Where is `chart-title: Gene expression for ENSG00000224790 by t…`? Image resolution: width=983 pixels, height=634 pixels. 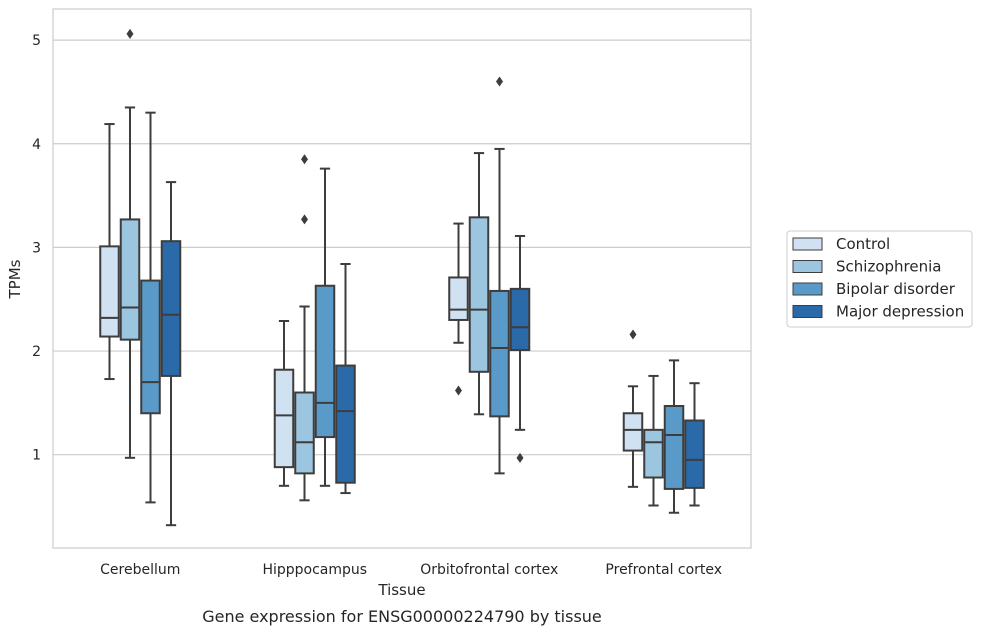
chart-title: Gene expression for ENSG00000224790 by t… is located at coordinates (402, 616).